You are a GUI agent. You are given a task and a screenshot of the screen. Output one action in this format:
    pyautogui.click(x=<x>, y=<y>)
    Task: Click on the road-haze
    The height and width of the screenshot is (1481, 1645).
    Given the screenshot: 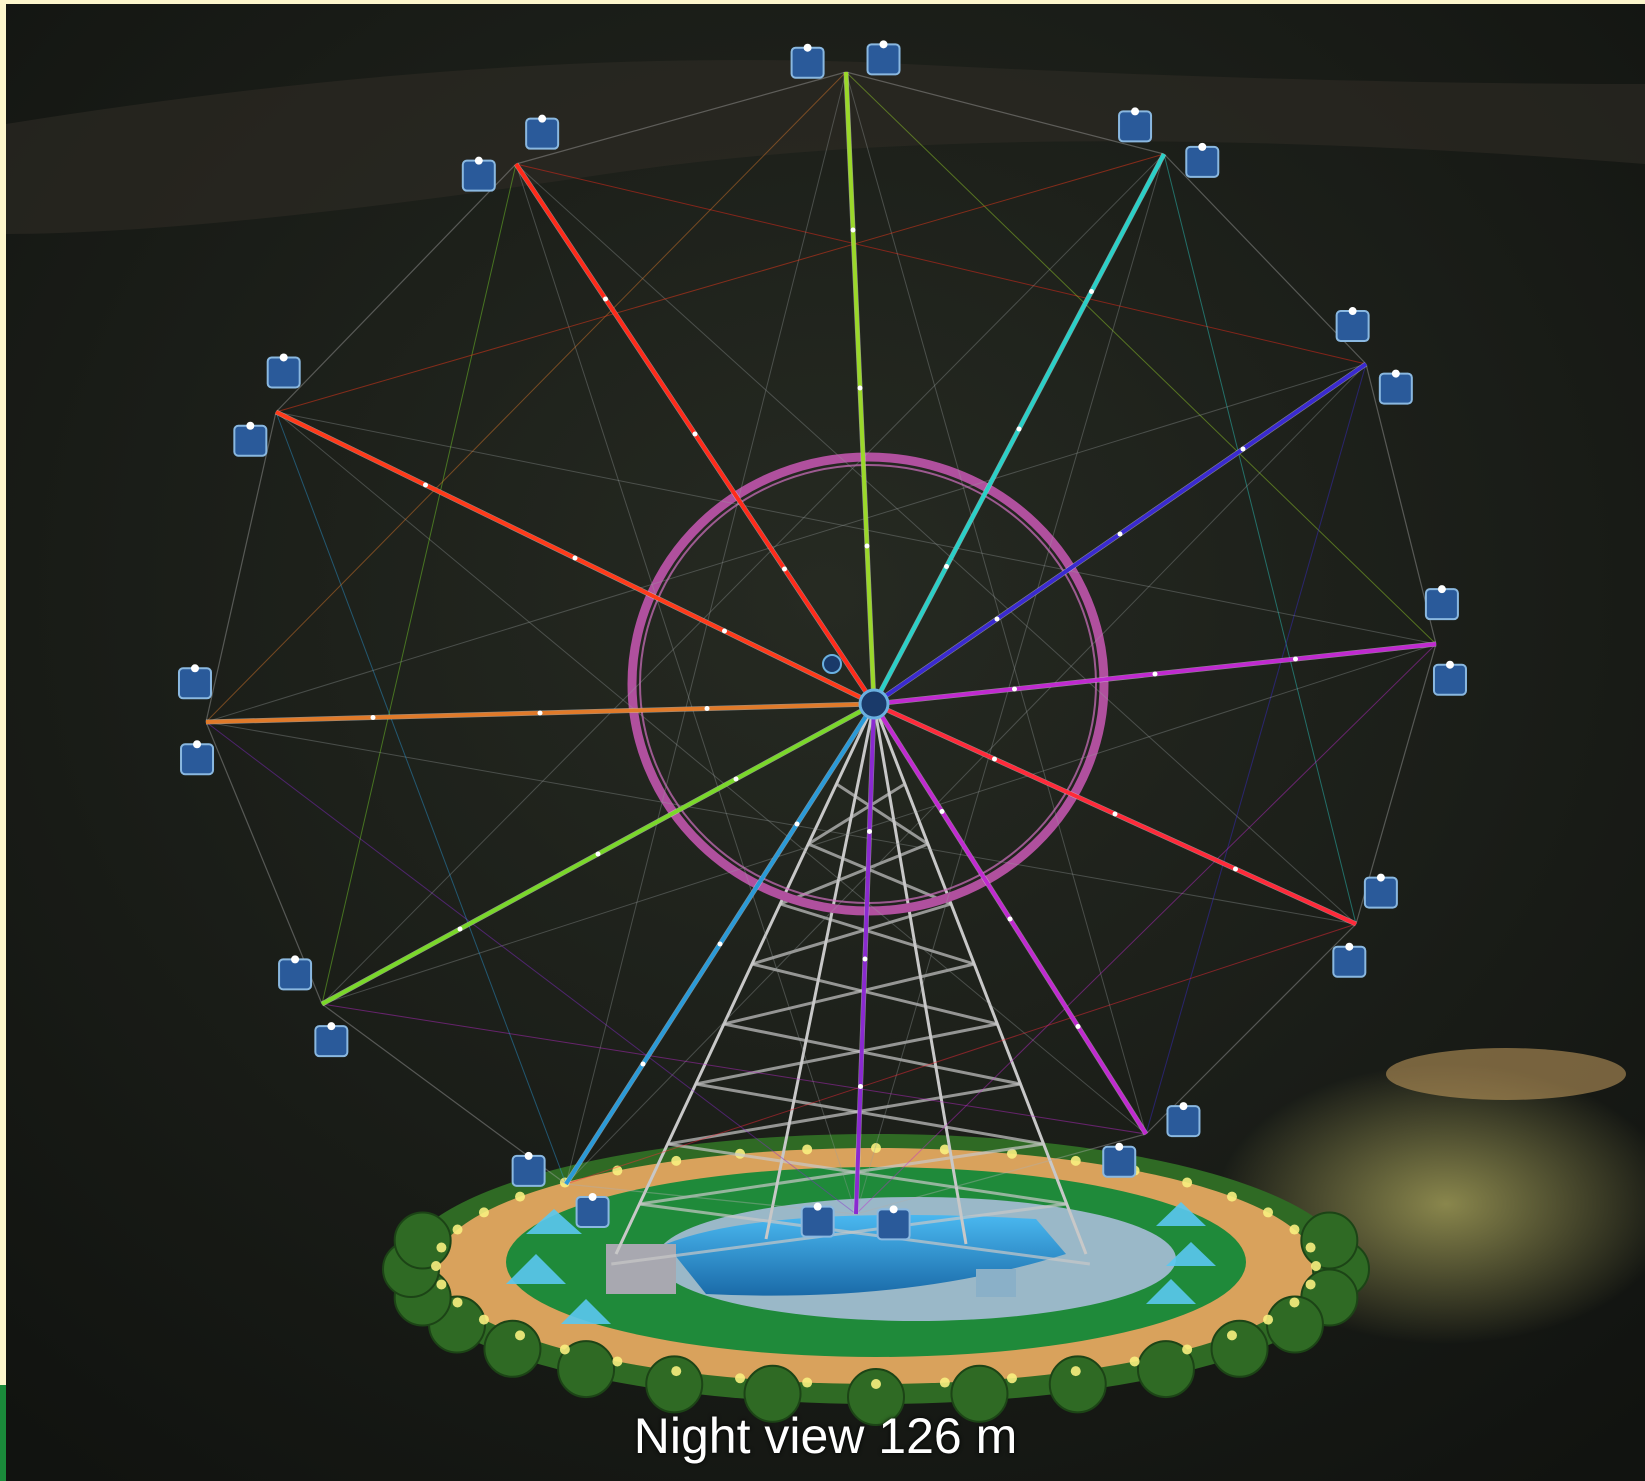 What is the action you would take?
    pyautogui.click(x=825, y=147)
    